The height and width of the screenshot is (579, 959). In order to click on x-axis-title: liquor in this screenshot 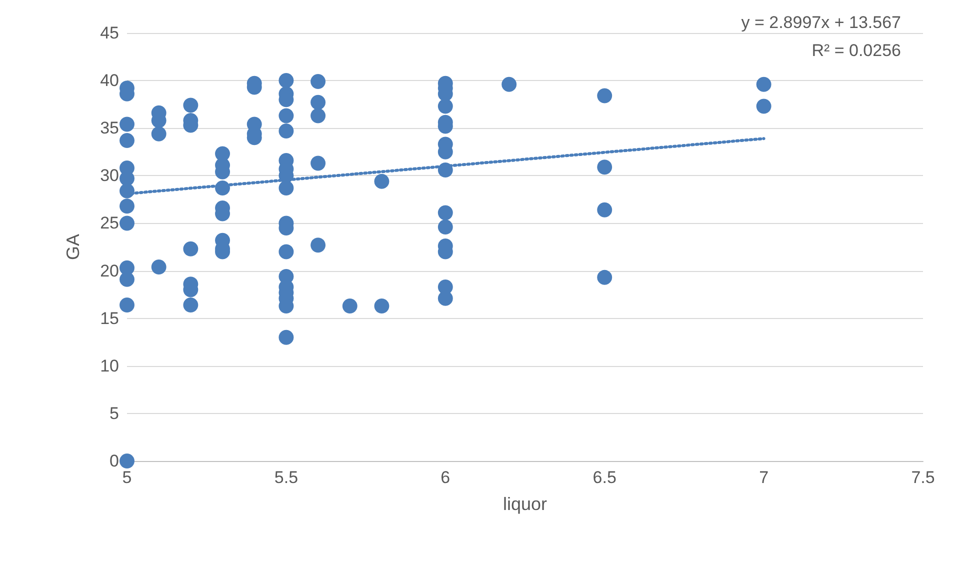, I will do `click(525, 504)`.